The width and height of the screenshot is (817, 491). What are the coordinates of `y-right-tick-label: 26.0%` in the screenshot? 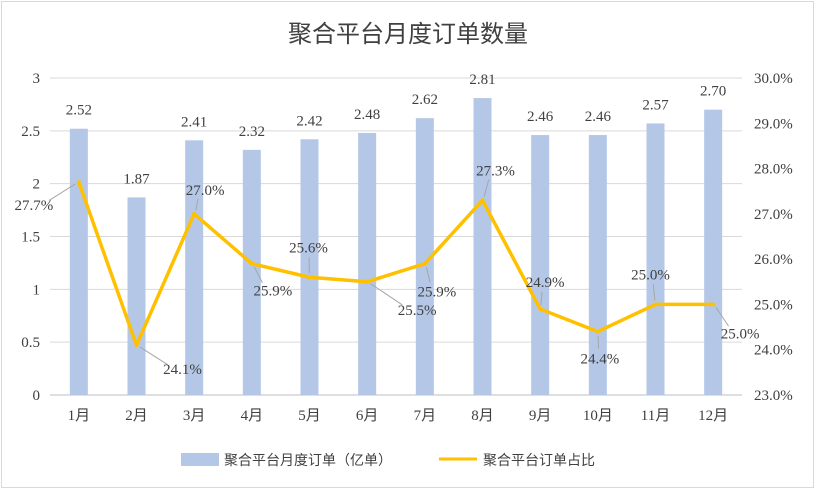 It's located at (773, 260).